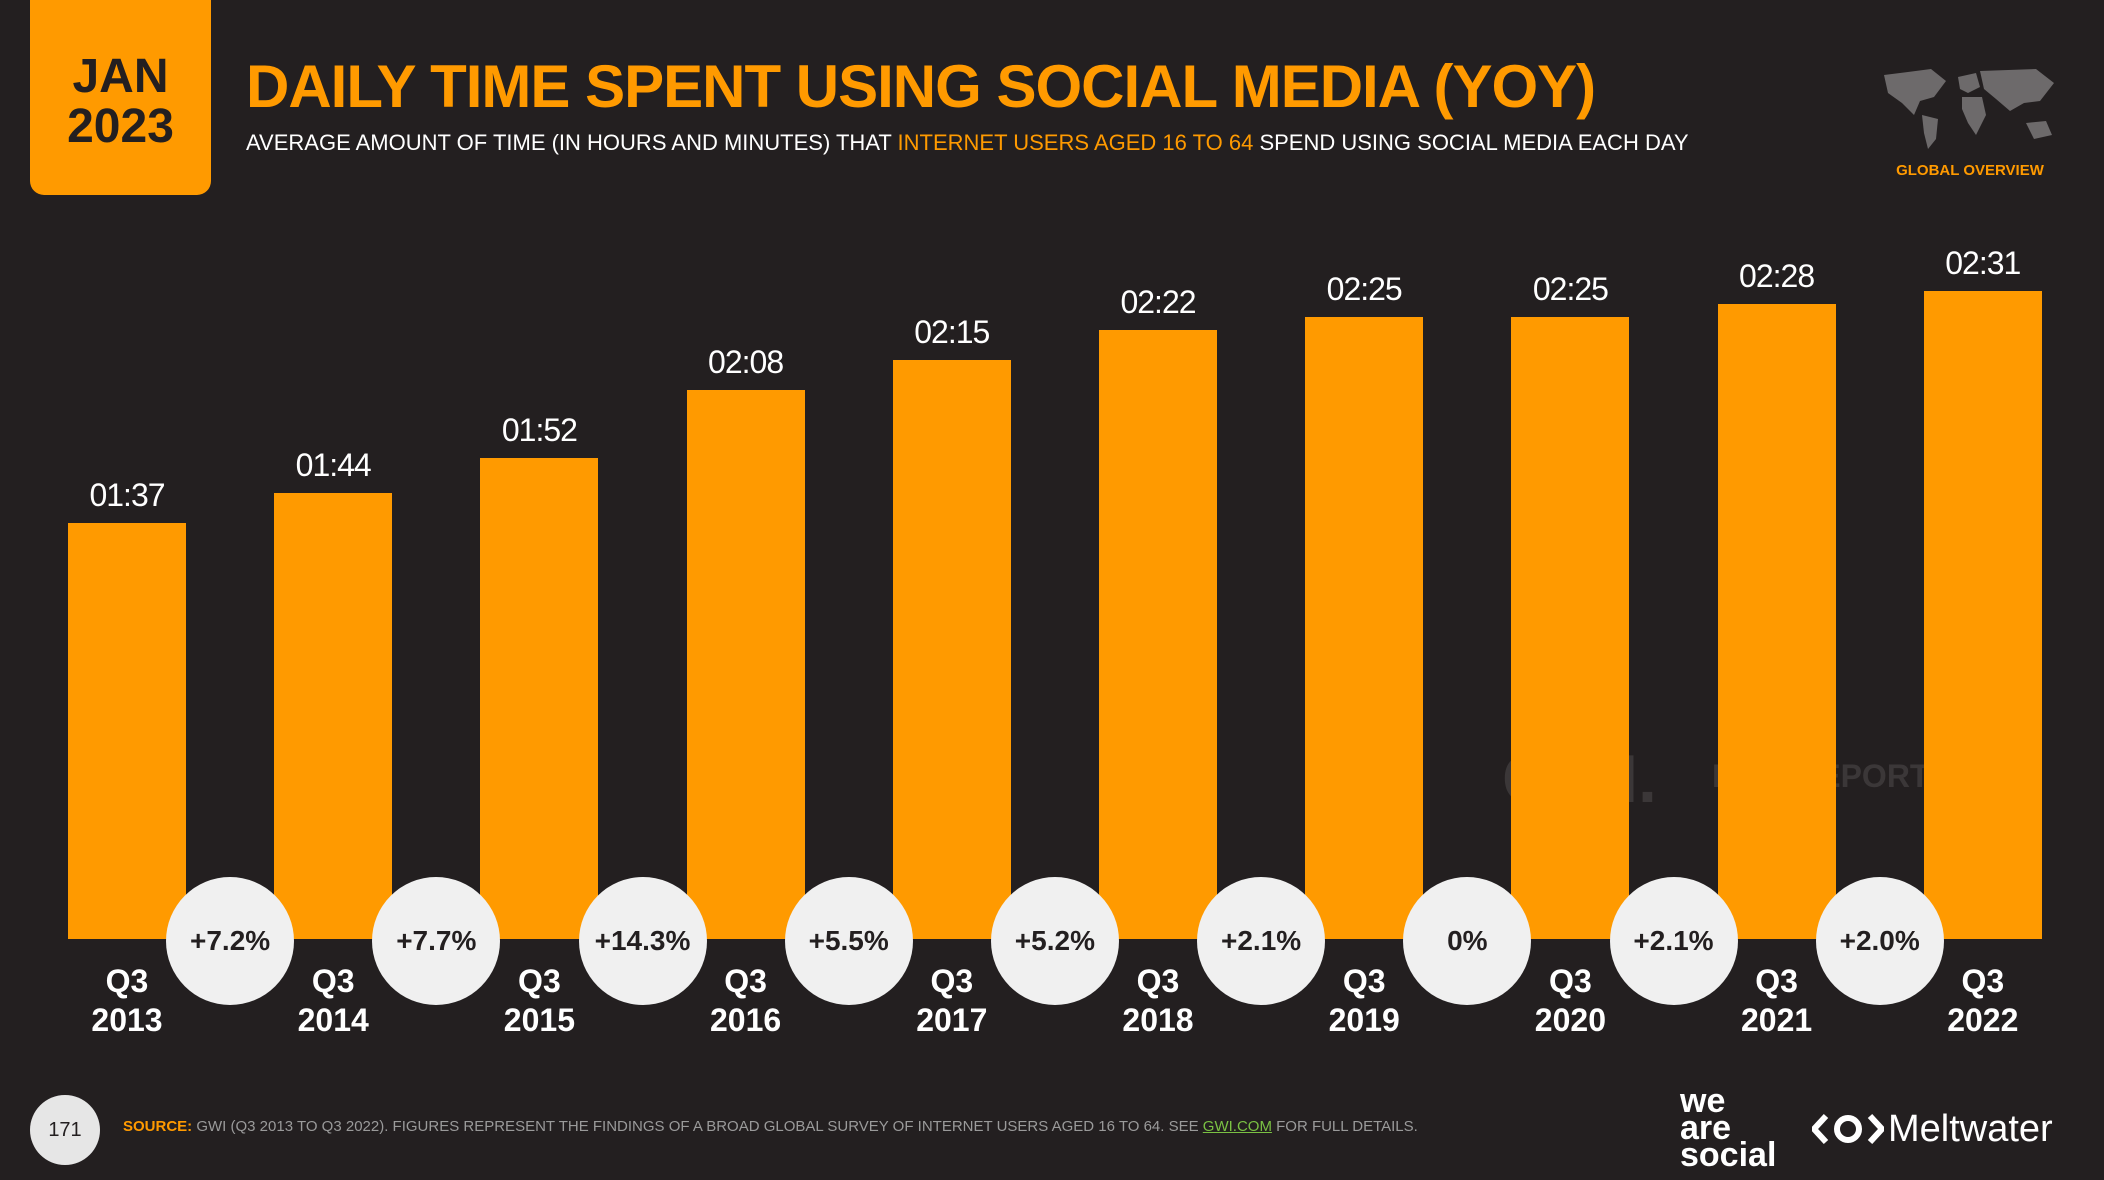 This screenshot has width=2104, height=1180. I want to click on logo-meltwater: Meltwater, so click(1970, 1129).